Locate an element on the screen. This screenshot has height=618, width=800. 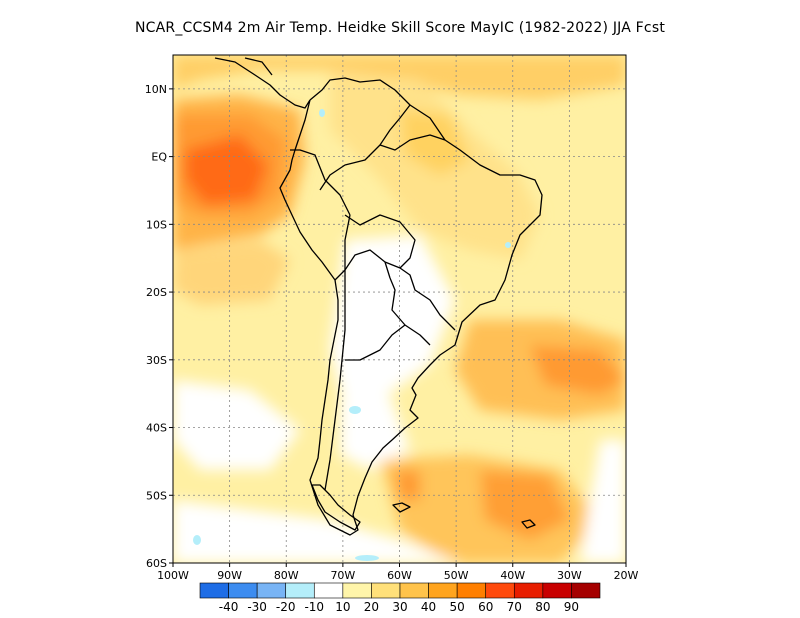
lat-tick-label: EQ is located at coordinates (159, 157).